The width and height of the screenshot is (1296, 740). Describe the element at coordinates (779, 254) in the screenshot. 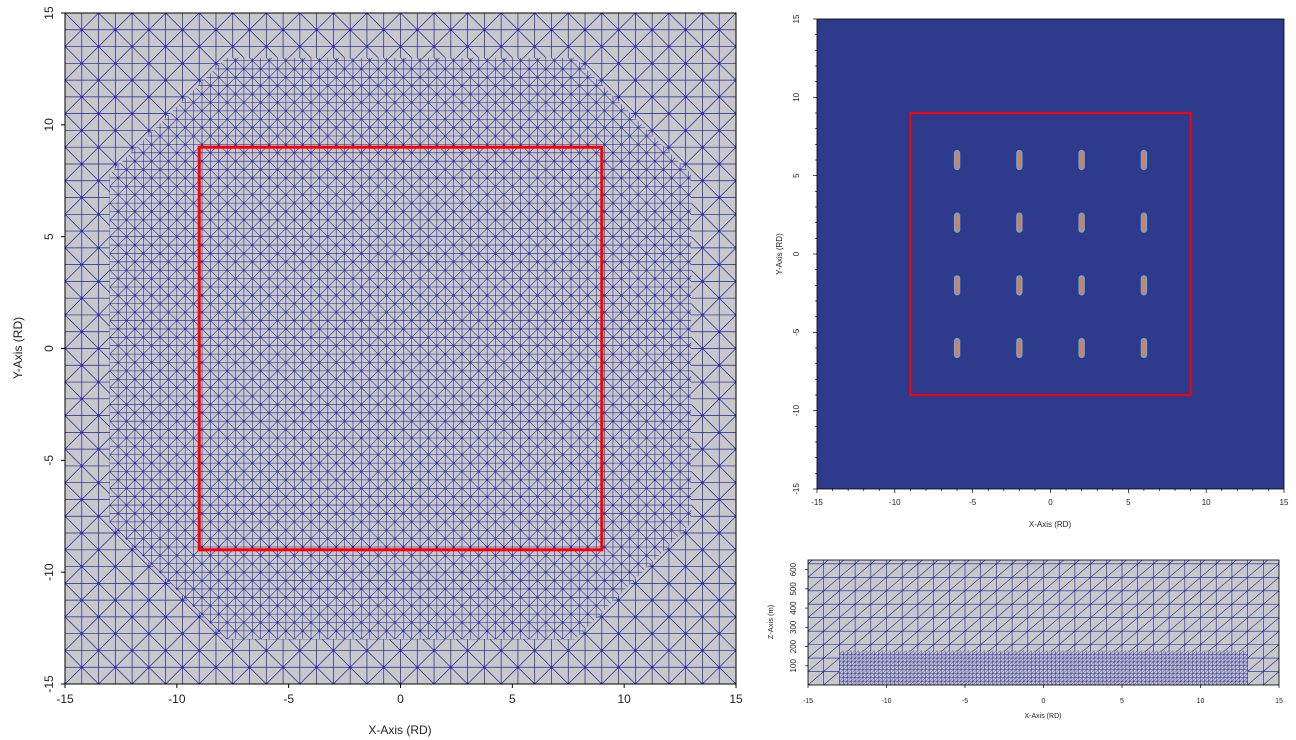

I see `well-field-y-axis-label: Y-Axis (RD)` at that location.